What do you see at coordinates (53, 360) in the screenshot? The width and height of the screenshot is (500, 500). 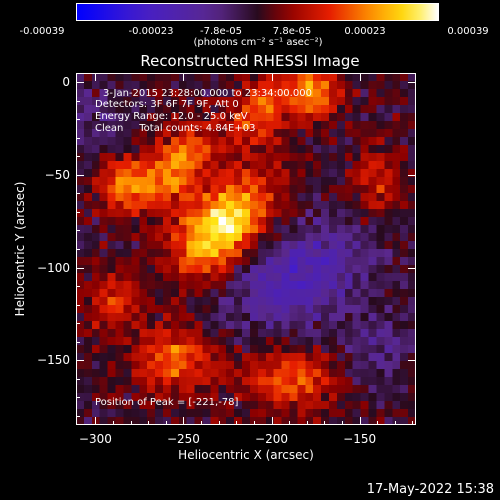 I see `y-tick-label: −150` at bounding box center [53, 360].